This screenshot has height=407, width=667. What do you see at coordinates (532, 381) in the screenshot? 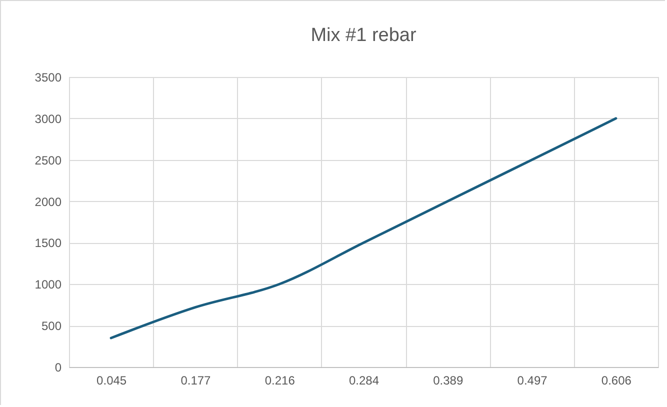
I see `x-tick-label: 0.497` at bounding box center [532, 381].